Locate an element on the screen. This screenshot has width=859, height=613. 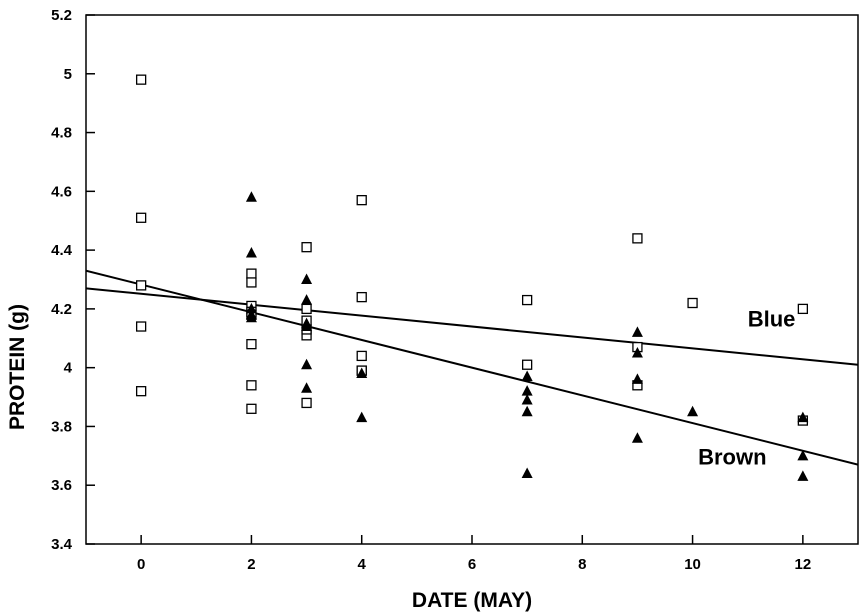
series-labels: Blue Brown is located at coordinates (746, 388).